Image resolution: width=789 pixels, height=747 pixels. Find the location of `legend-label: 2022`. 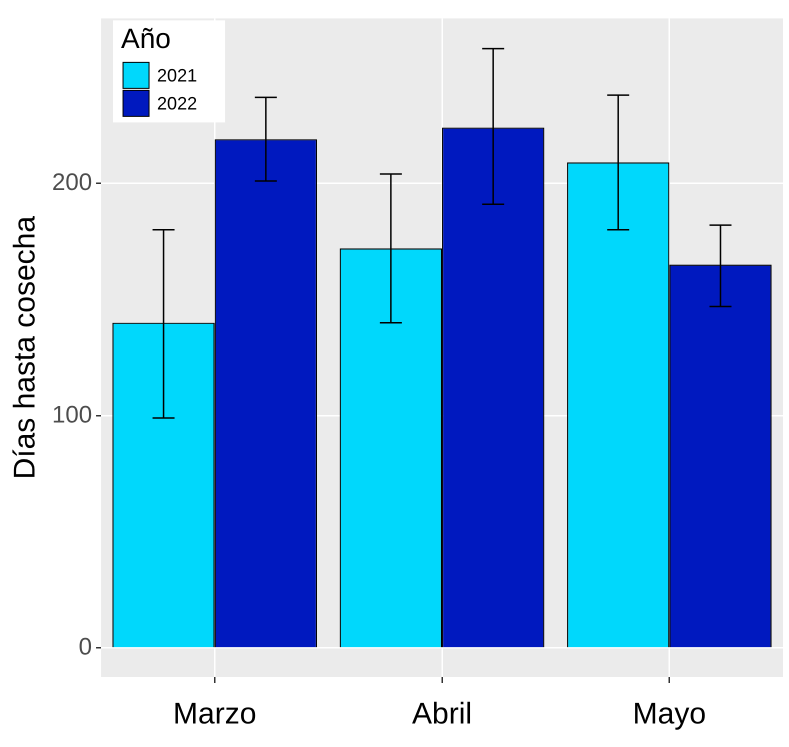

legend-label: 2022 is located at coordinates (177, 103).